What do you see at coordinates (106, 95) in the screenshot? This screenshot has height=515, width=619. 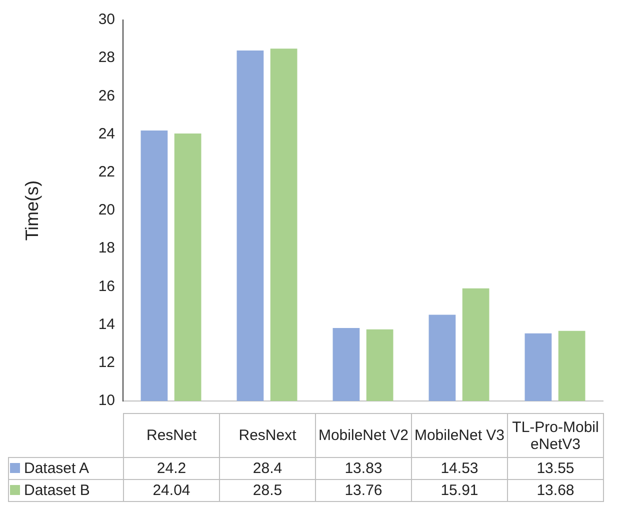 I see `y-tick-label: 26` at bounding box center [106, 95].